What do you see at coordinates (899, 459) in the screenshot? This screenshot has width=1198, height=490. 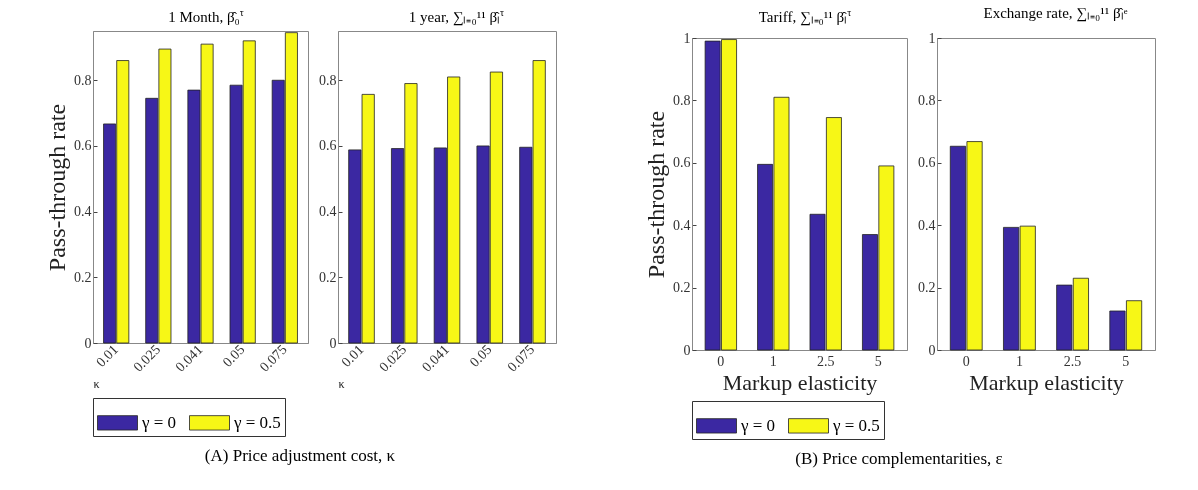 I see `text: (B) Price complementarities, ε` at bounding box center [899, 459].